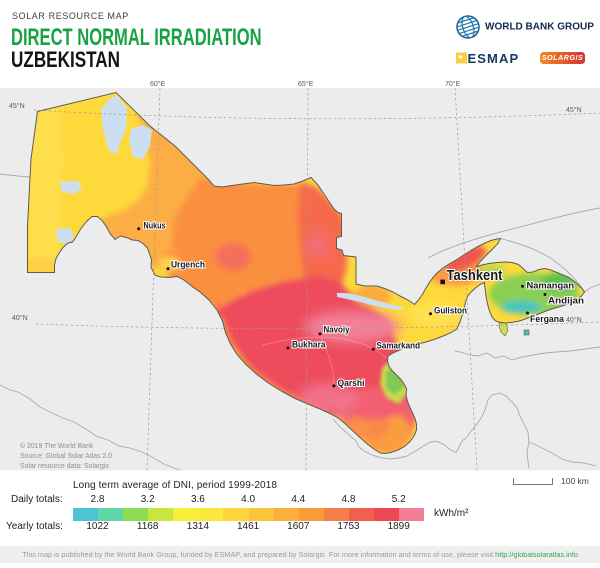 This screenshot has height=568, width=600. Describe the element at coordinates (475, 275) in the screenshot. I see `svg-text: Tashkent` at that location.